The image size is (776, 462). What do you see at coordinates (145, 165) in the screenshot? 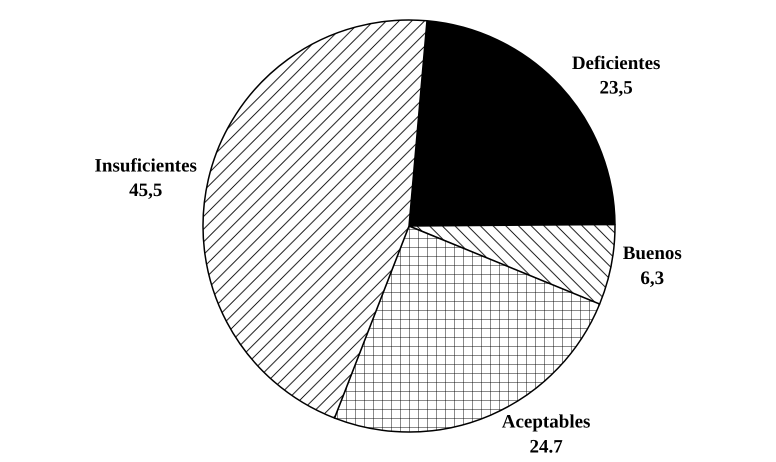
I see `slice-label: Insuficientes` at bounding box center [145, 165].